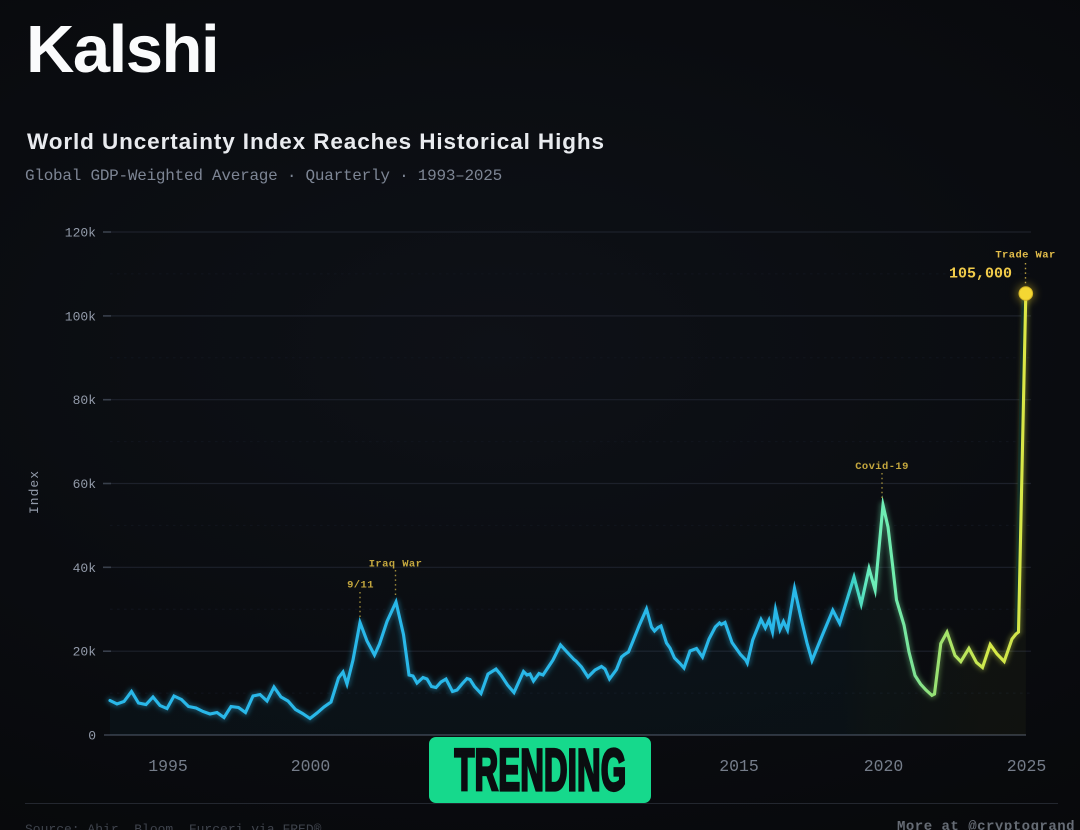  What do you see at coordinates (34, 492) in the screenshot?
I see `svg-text: Index` at bounding box center [34, 492].